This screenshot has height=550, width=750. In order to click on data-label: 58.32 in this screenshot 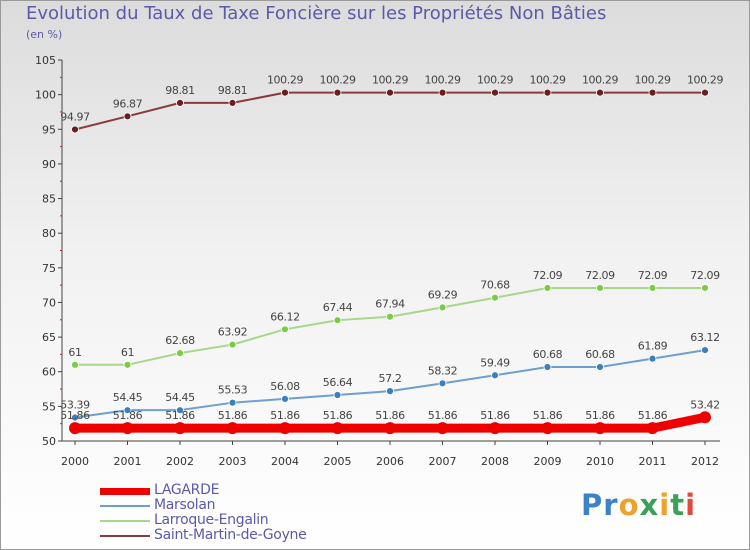, I will do `click(443, 370)`.